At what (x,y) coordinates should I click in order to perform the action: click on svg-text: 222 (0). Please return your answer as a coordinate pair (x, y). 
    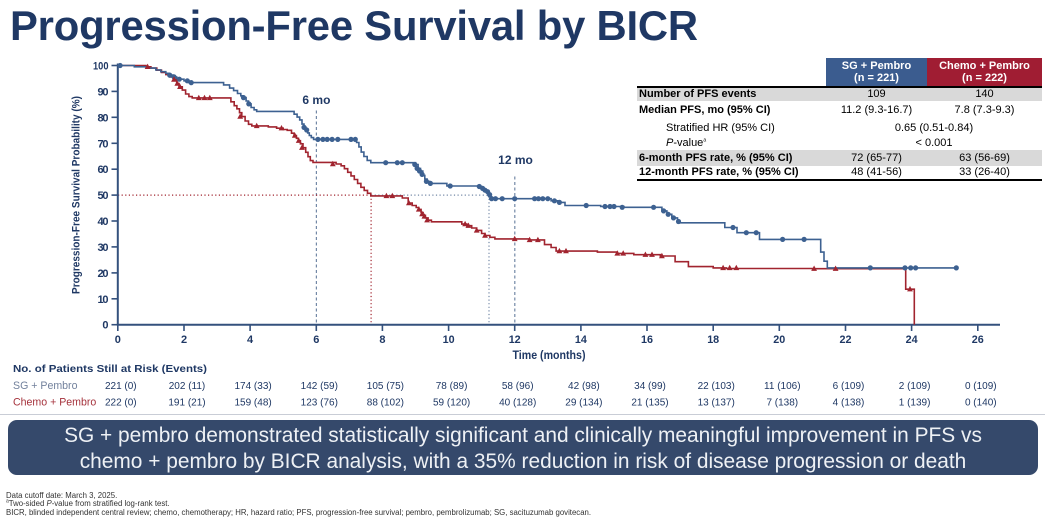
    Looking at the image, I should click on (121, 403).